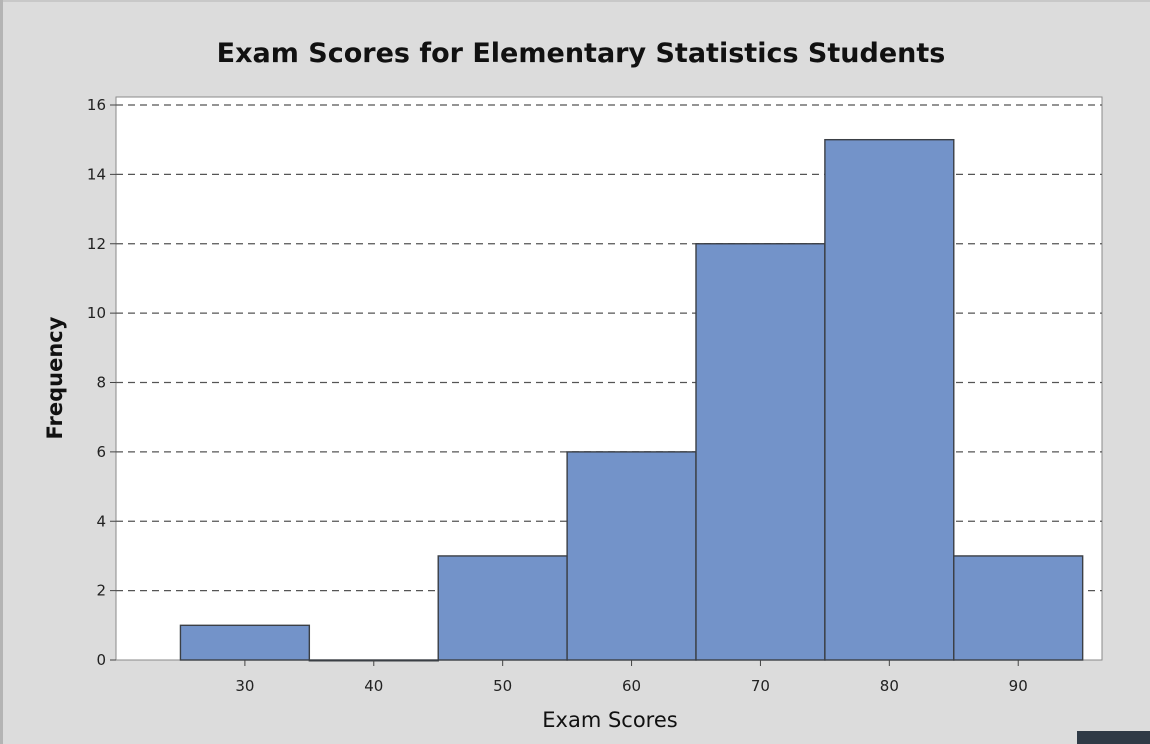  I want to click on x-tick-label-30: 30, so click(244, 686).